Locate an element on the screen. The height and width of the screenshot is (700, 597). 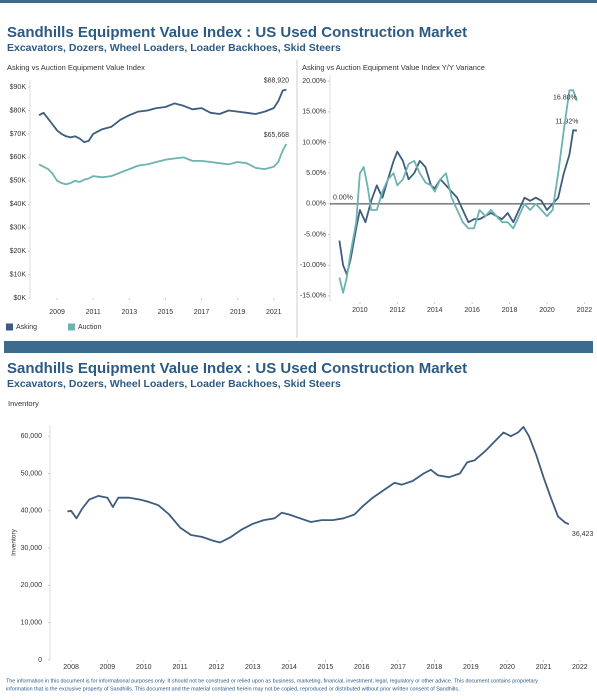
legend-label: Auction is located at coordinates (89, 327).